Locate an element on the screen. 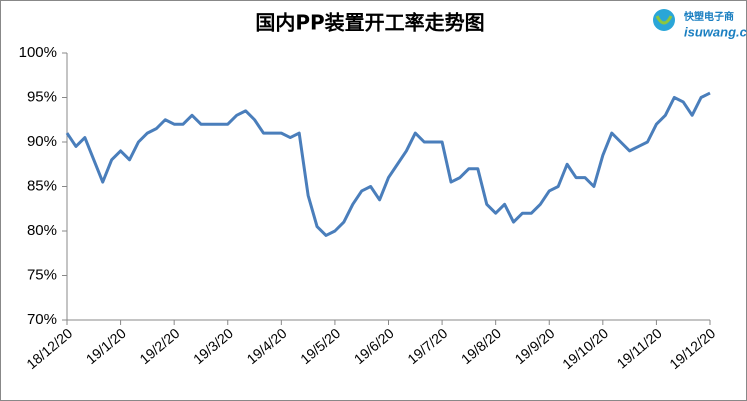 This screenshot has width=747, height=401. logo: 快塑电子商 isuwang.c is located at coordinates (700, 24).